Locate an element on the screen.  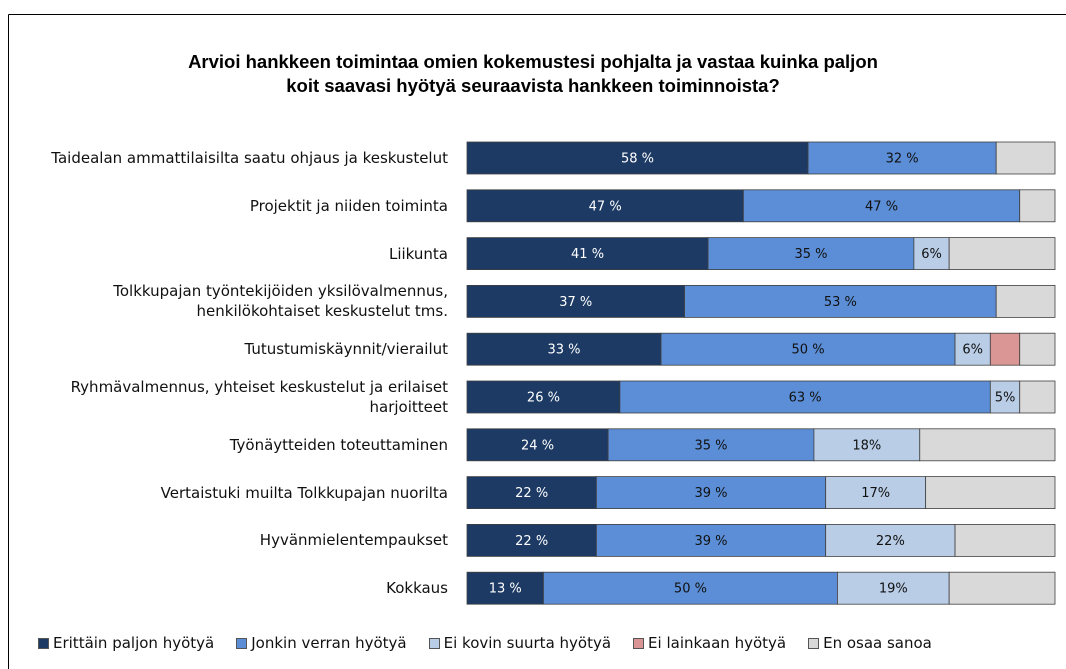
legend-label: Jonkin verran hyötyä is located at coordinates (329, 643).